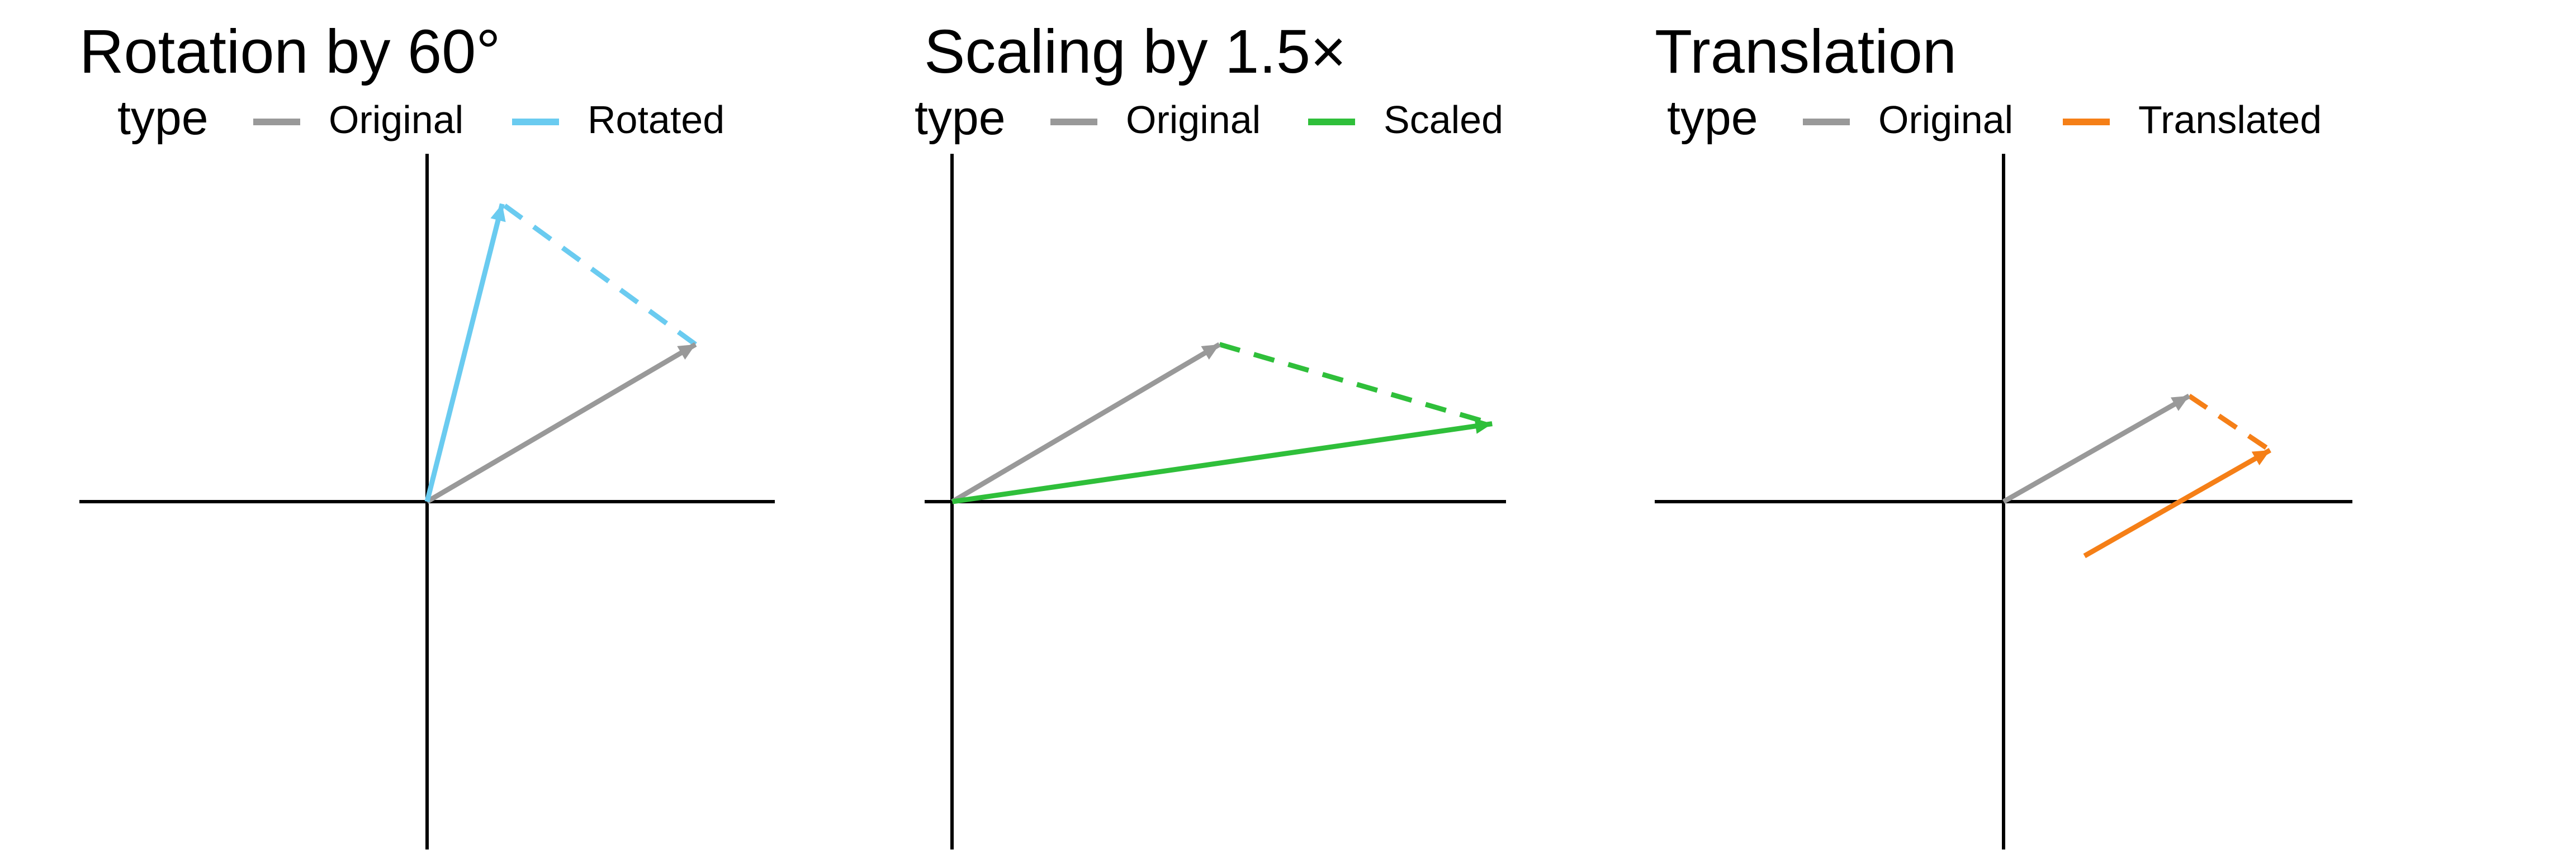 The height and width of the screenshot is (859, 2576). What do you see at coordinates (656, 119) in the screenshot?
I see `legend-label-rotated: Rotated` at bounding box center [656, 119].